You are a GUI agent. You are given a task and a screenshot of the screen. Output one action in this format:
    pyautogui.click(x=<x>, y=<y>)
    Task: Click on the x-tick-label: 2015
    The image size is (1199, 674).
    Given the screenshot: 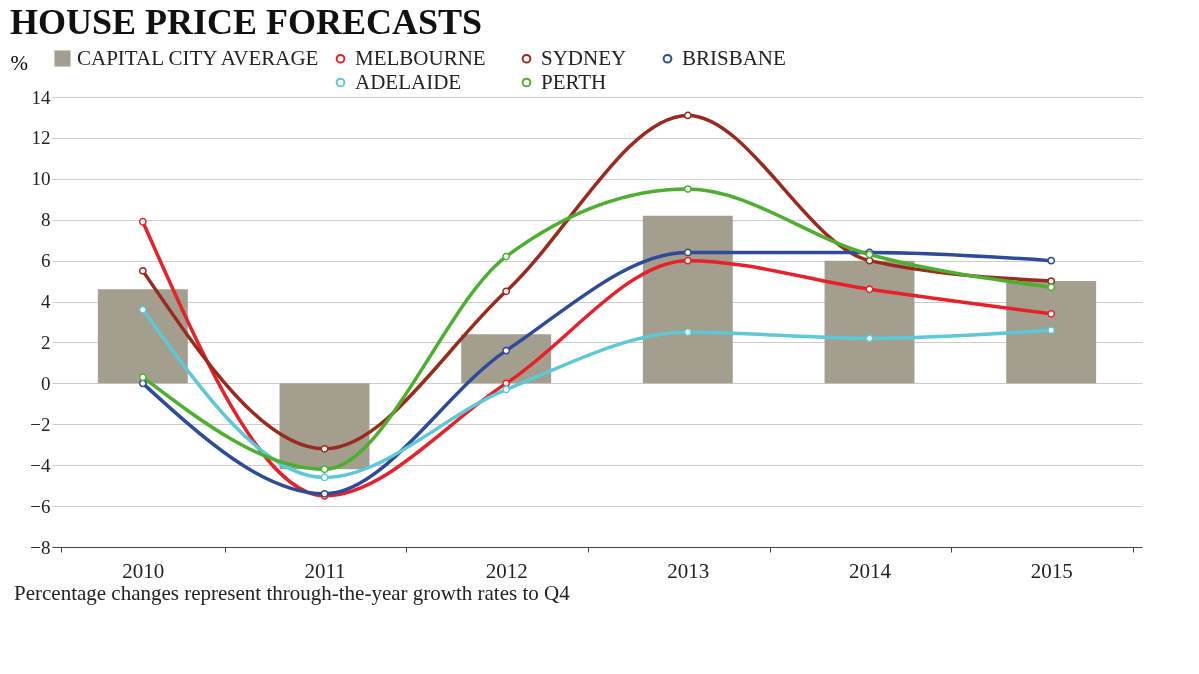 What is the action you would take?
    pyautogui.click(x=1051, y=570)
    